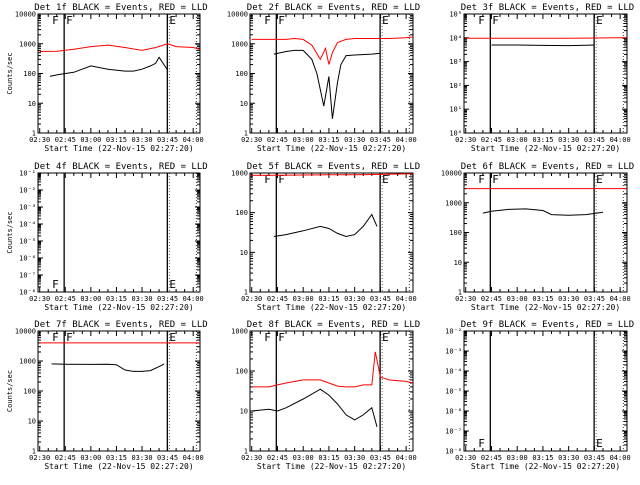 Image resolution: width=640 pixels, height=485 pixels. What do you see at coordinates (453, 352) in the screenshot?
I see `y-tick-label: 10⁻³` at bounding box center [453, 352].